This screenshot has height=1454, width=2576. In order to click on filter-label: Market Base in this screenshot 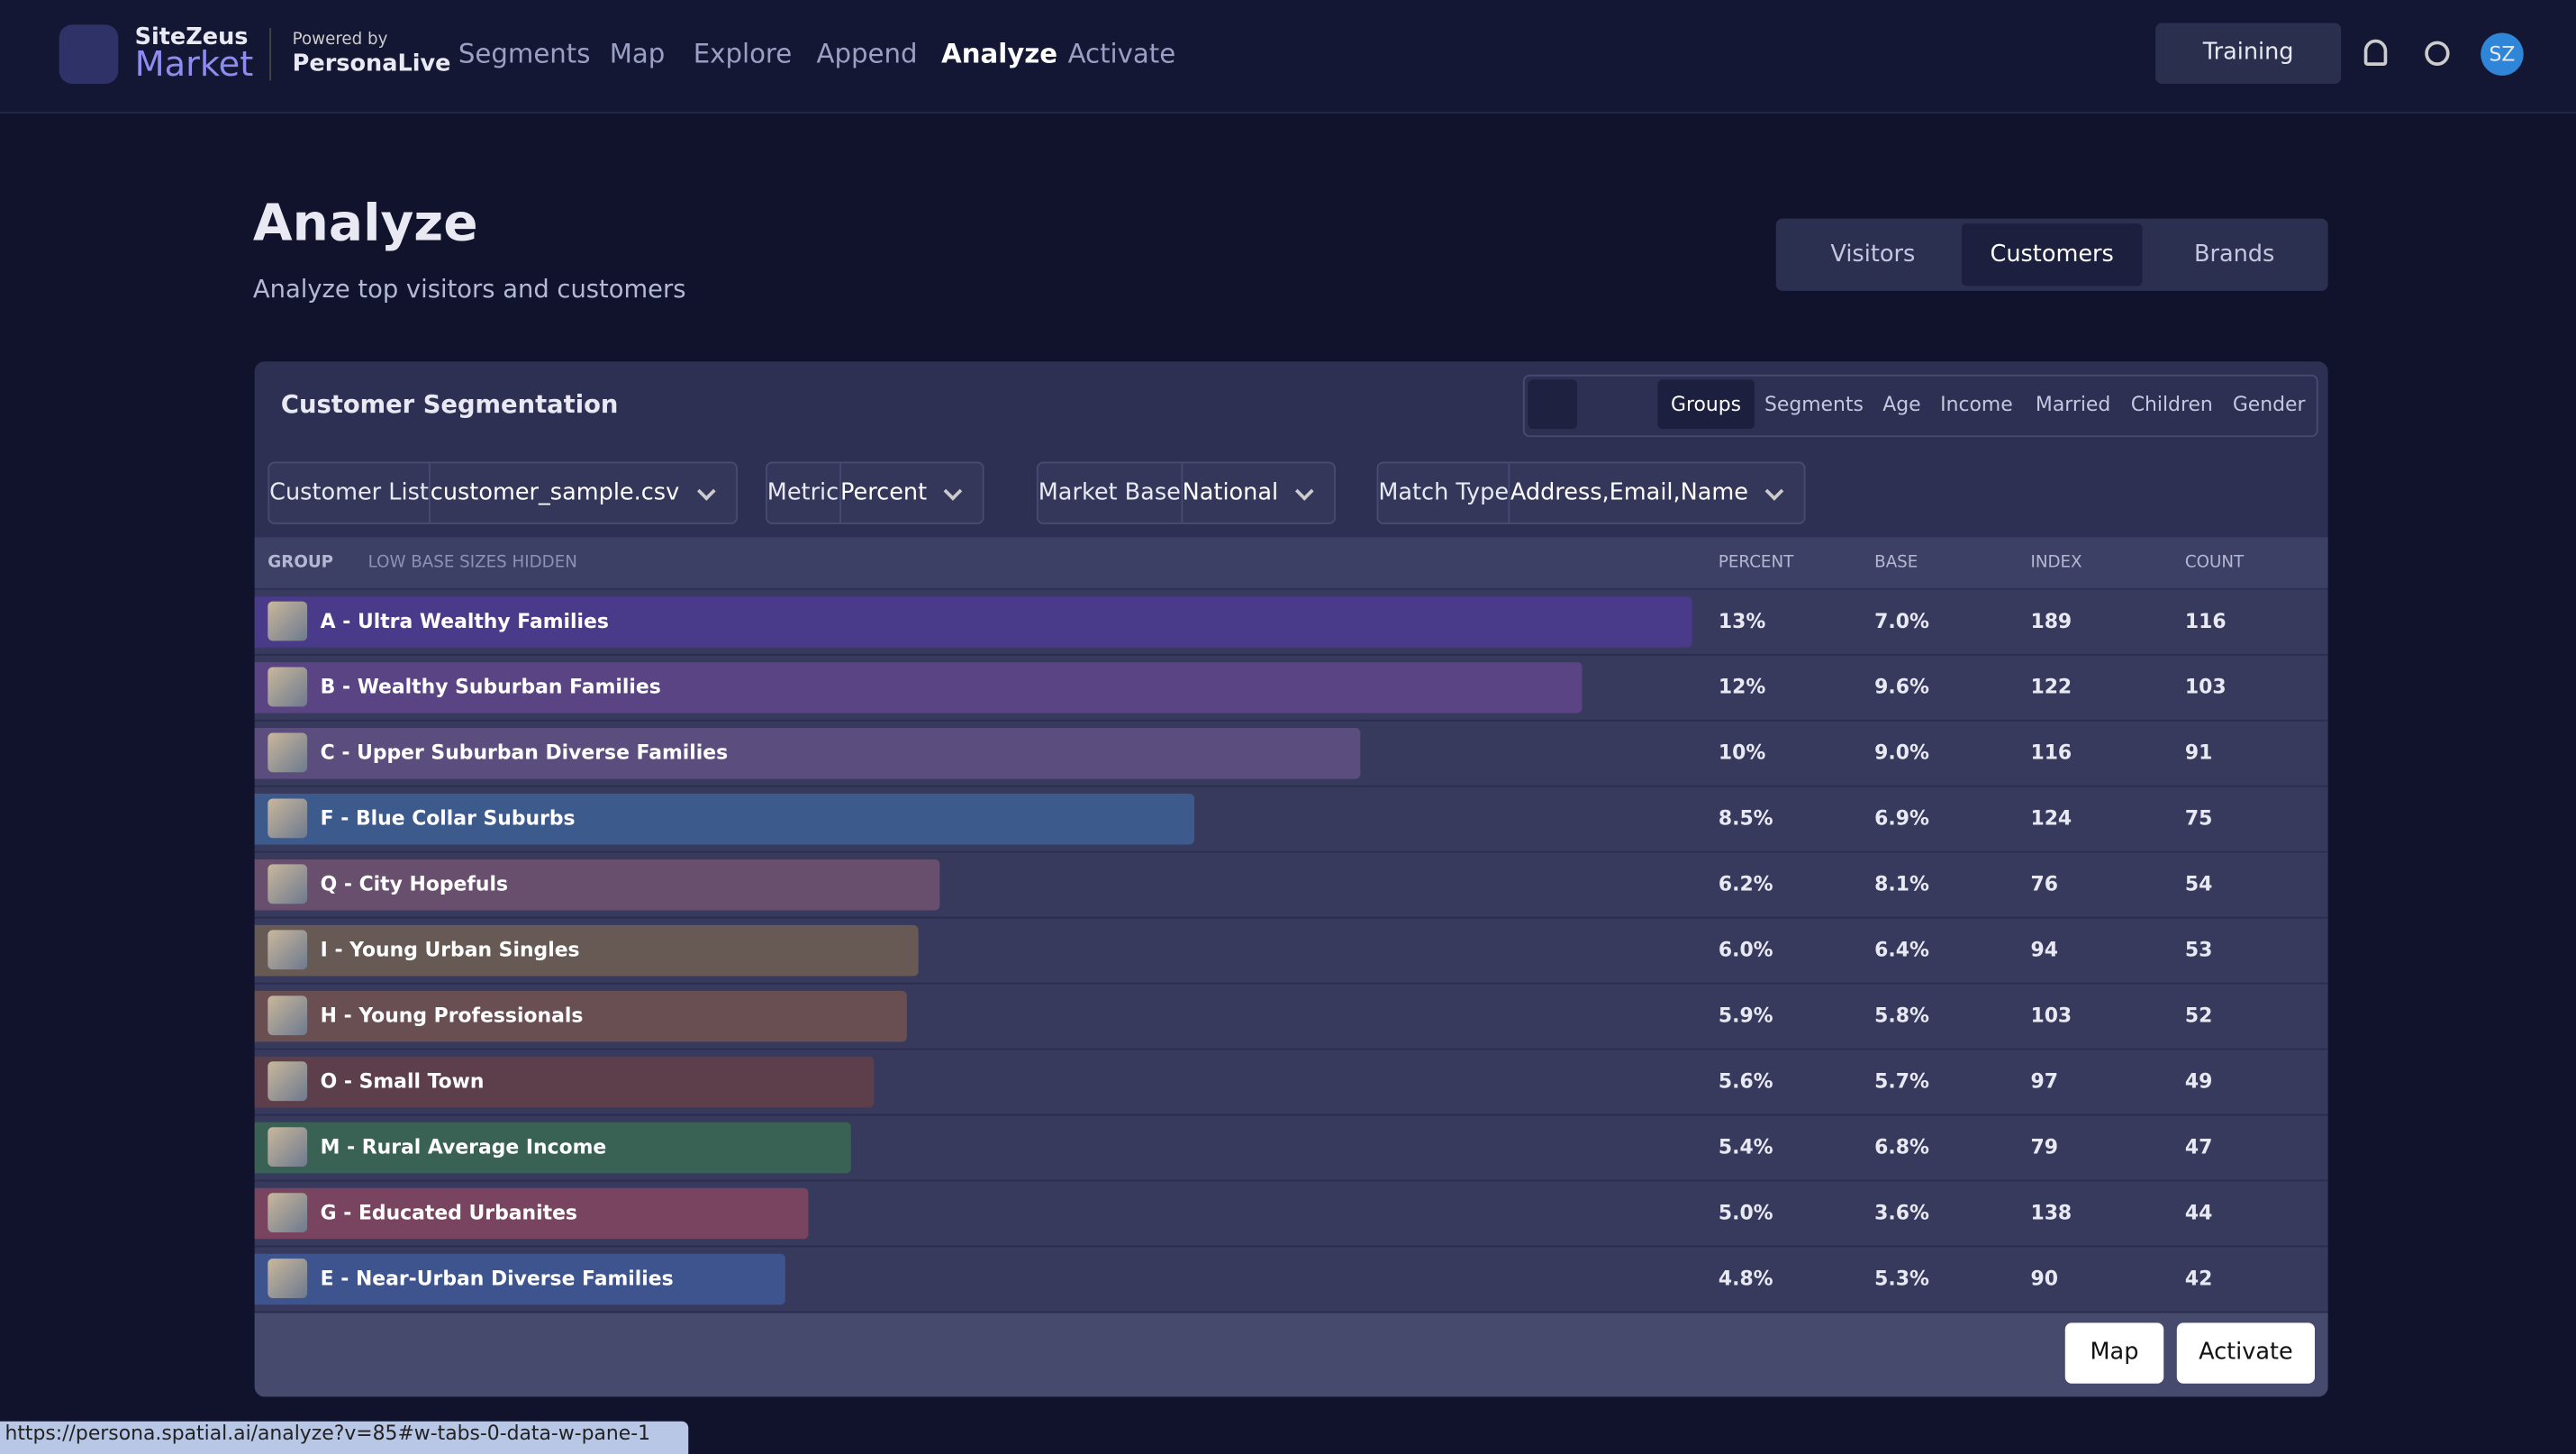, I will do `click(1109, 493)`.